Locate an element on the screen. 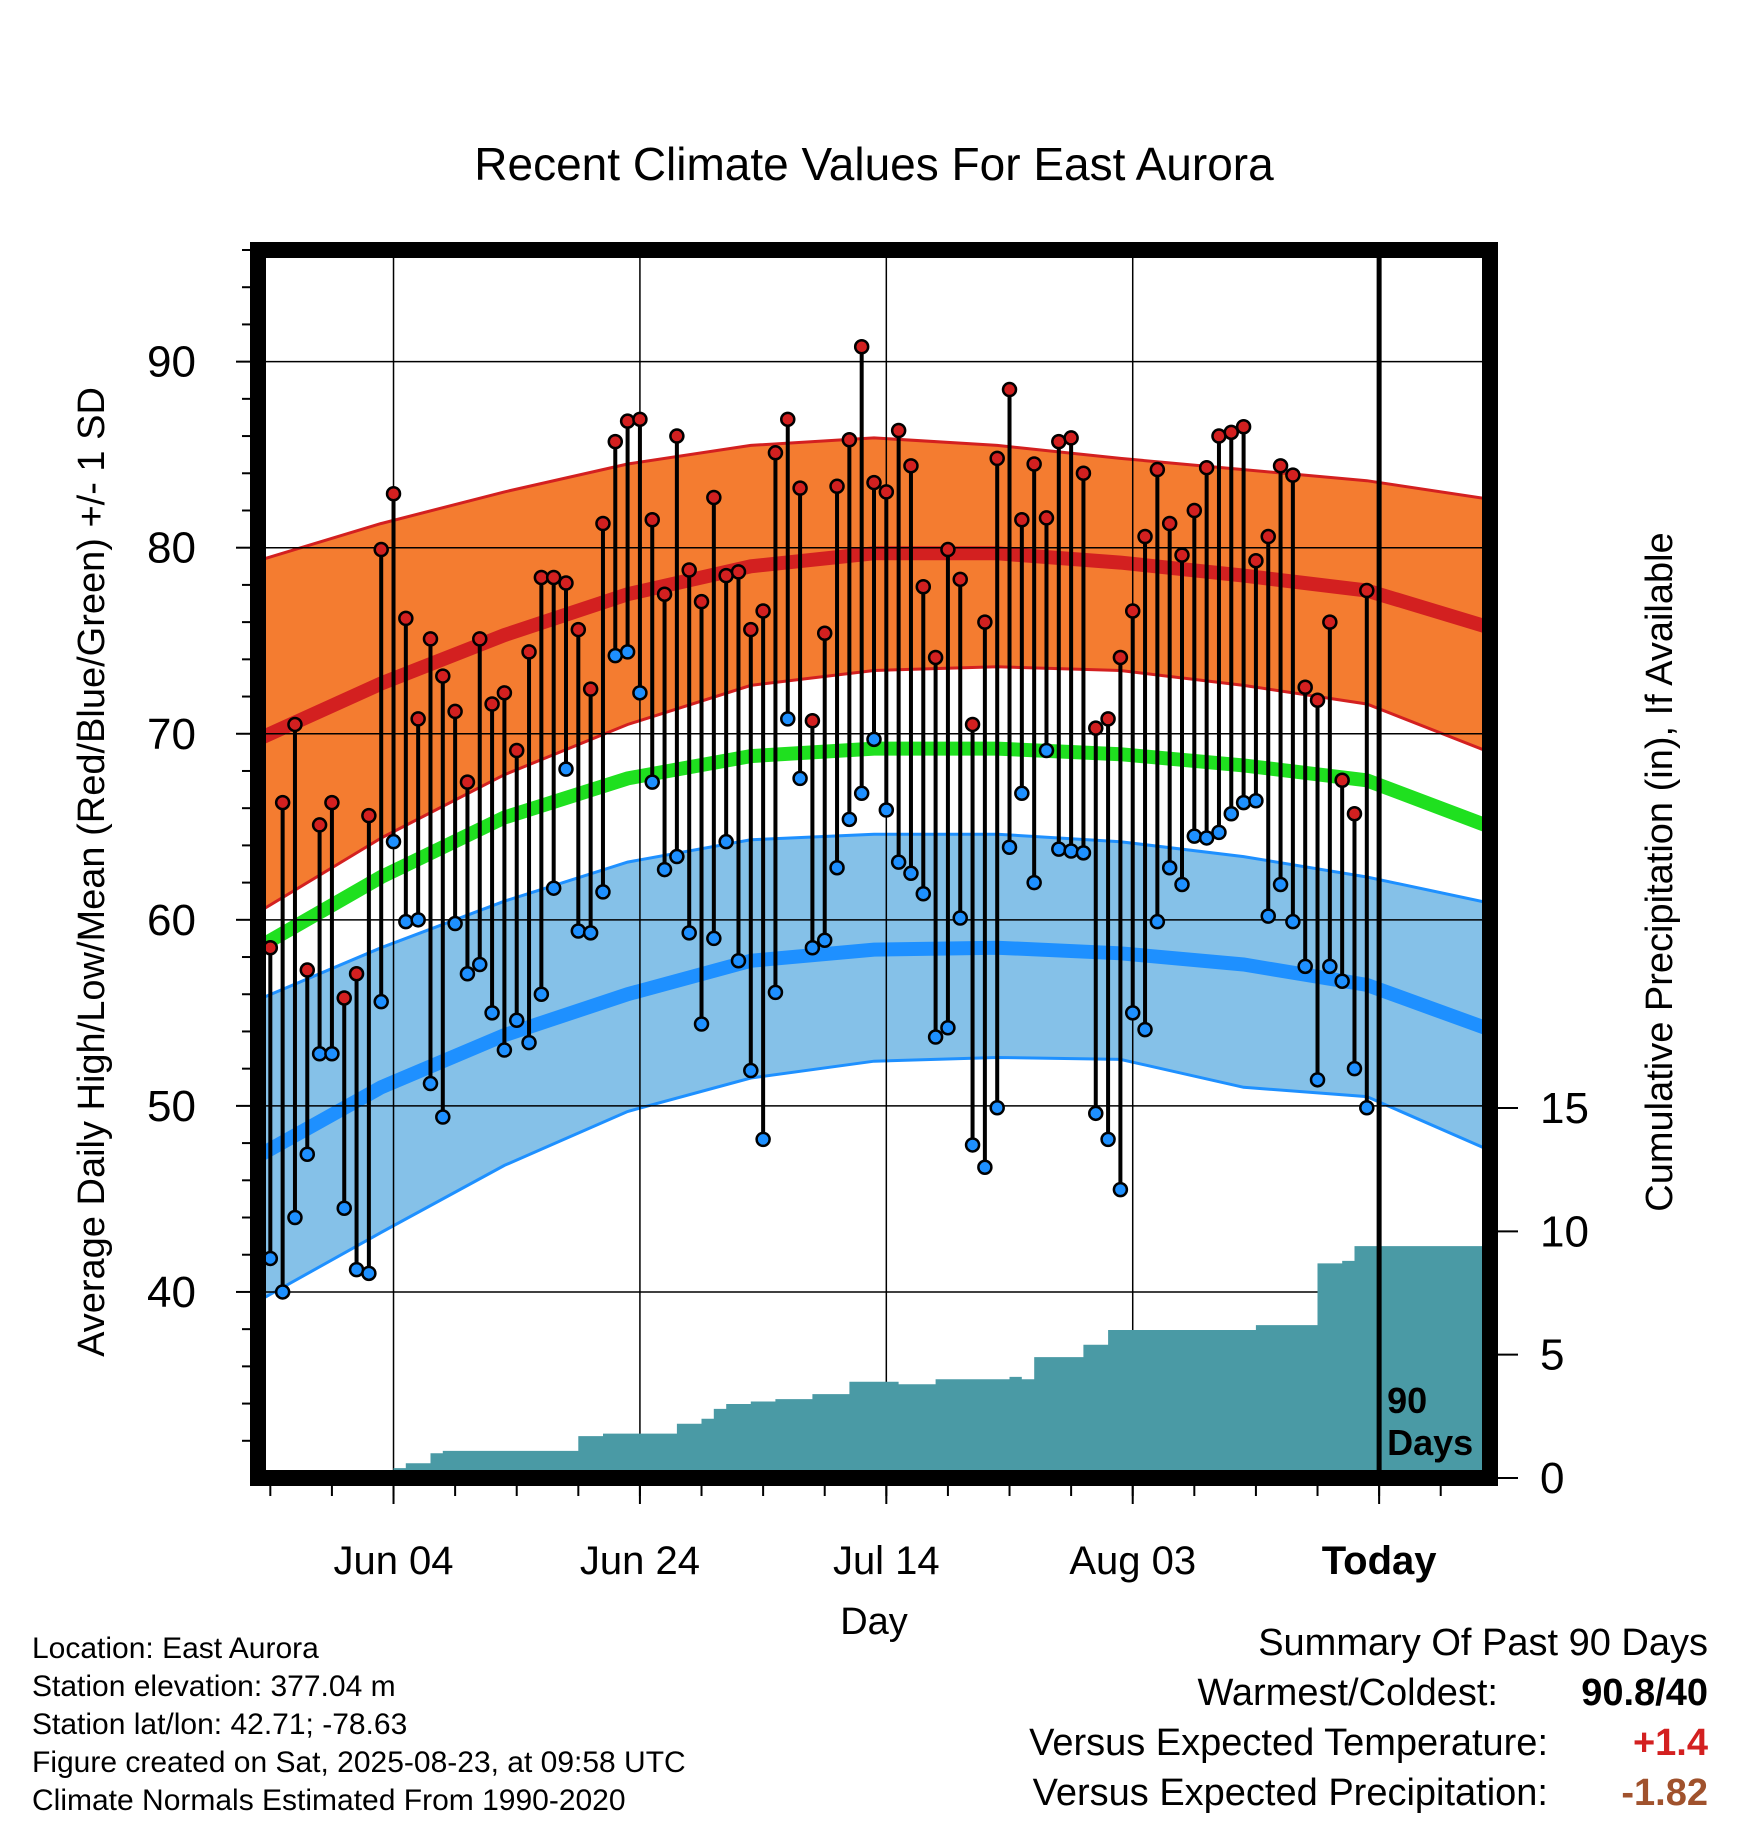 The height and width of the screenshot is (1828, 1748). y2-tick-label: 10 is located at coordinates (1564, 1231).